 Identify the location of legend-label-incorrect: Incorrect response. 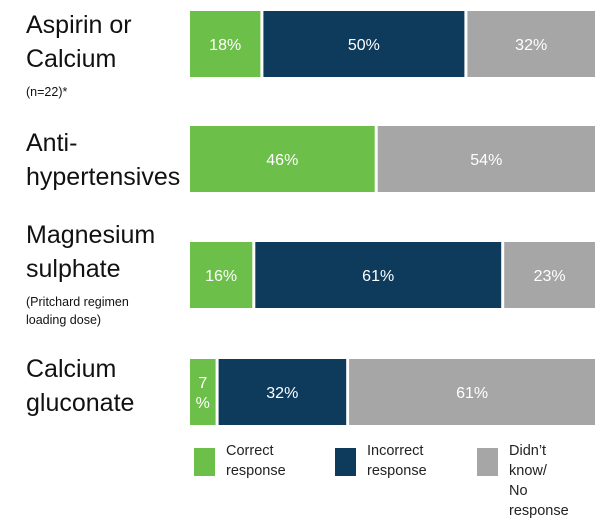
(397, 461).